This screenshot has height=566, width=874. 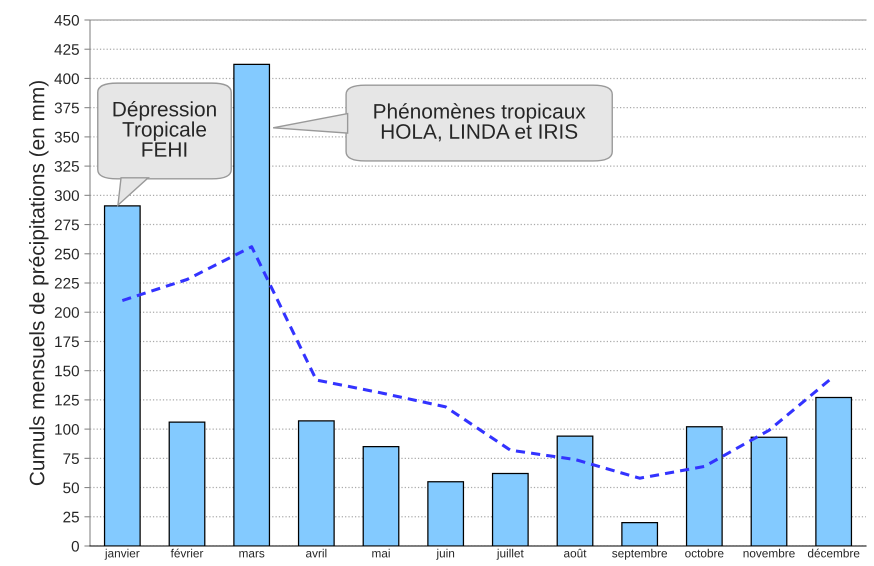 I want to click on y-tick-label: 50, so click(x=71, y=488).